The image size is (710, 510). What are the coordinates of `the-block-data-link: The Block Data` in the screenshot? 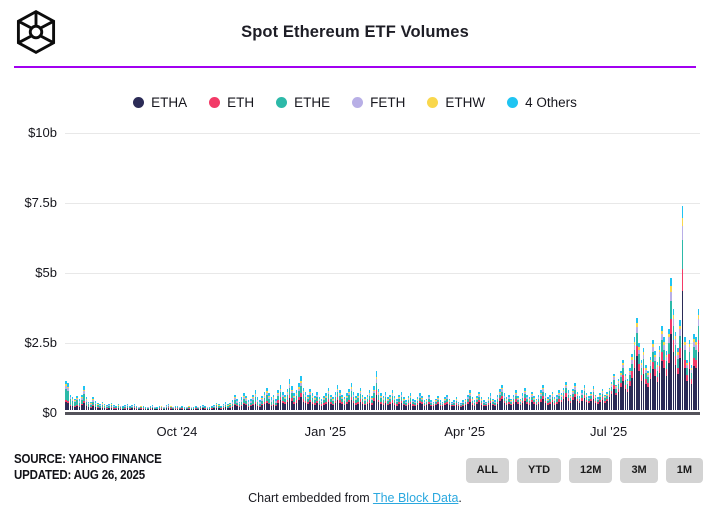 It's located at (415, 498).